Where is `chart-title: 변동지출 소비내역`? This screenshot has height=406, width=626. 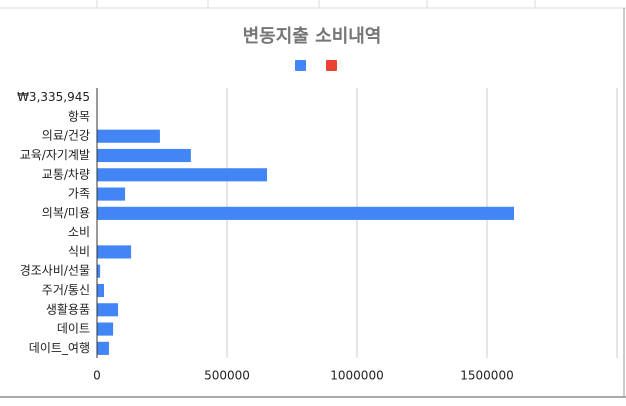 chart-title: 변동지출 소비내역 is located at coordinates (312, 36).